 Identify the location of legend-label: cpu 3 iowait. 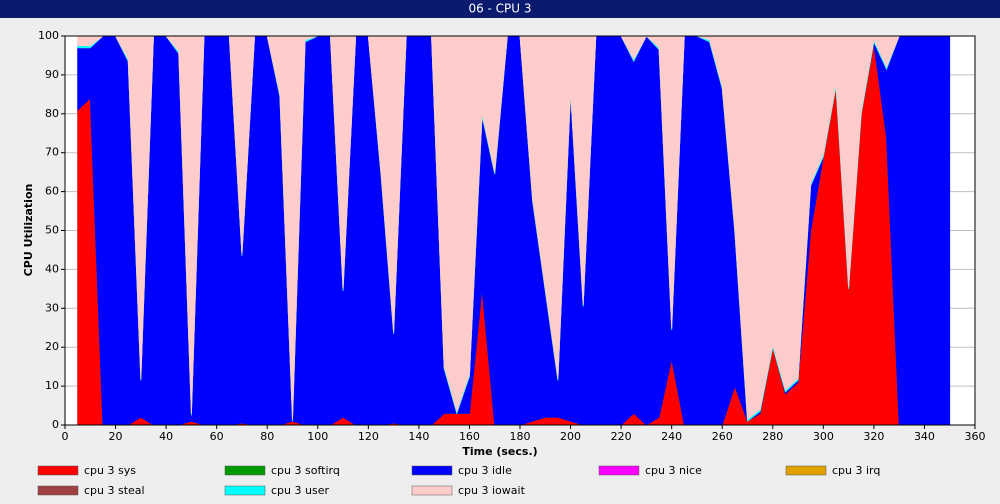
(492, 490).